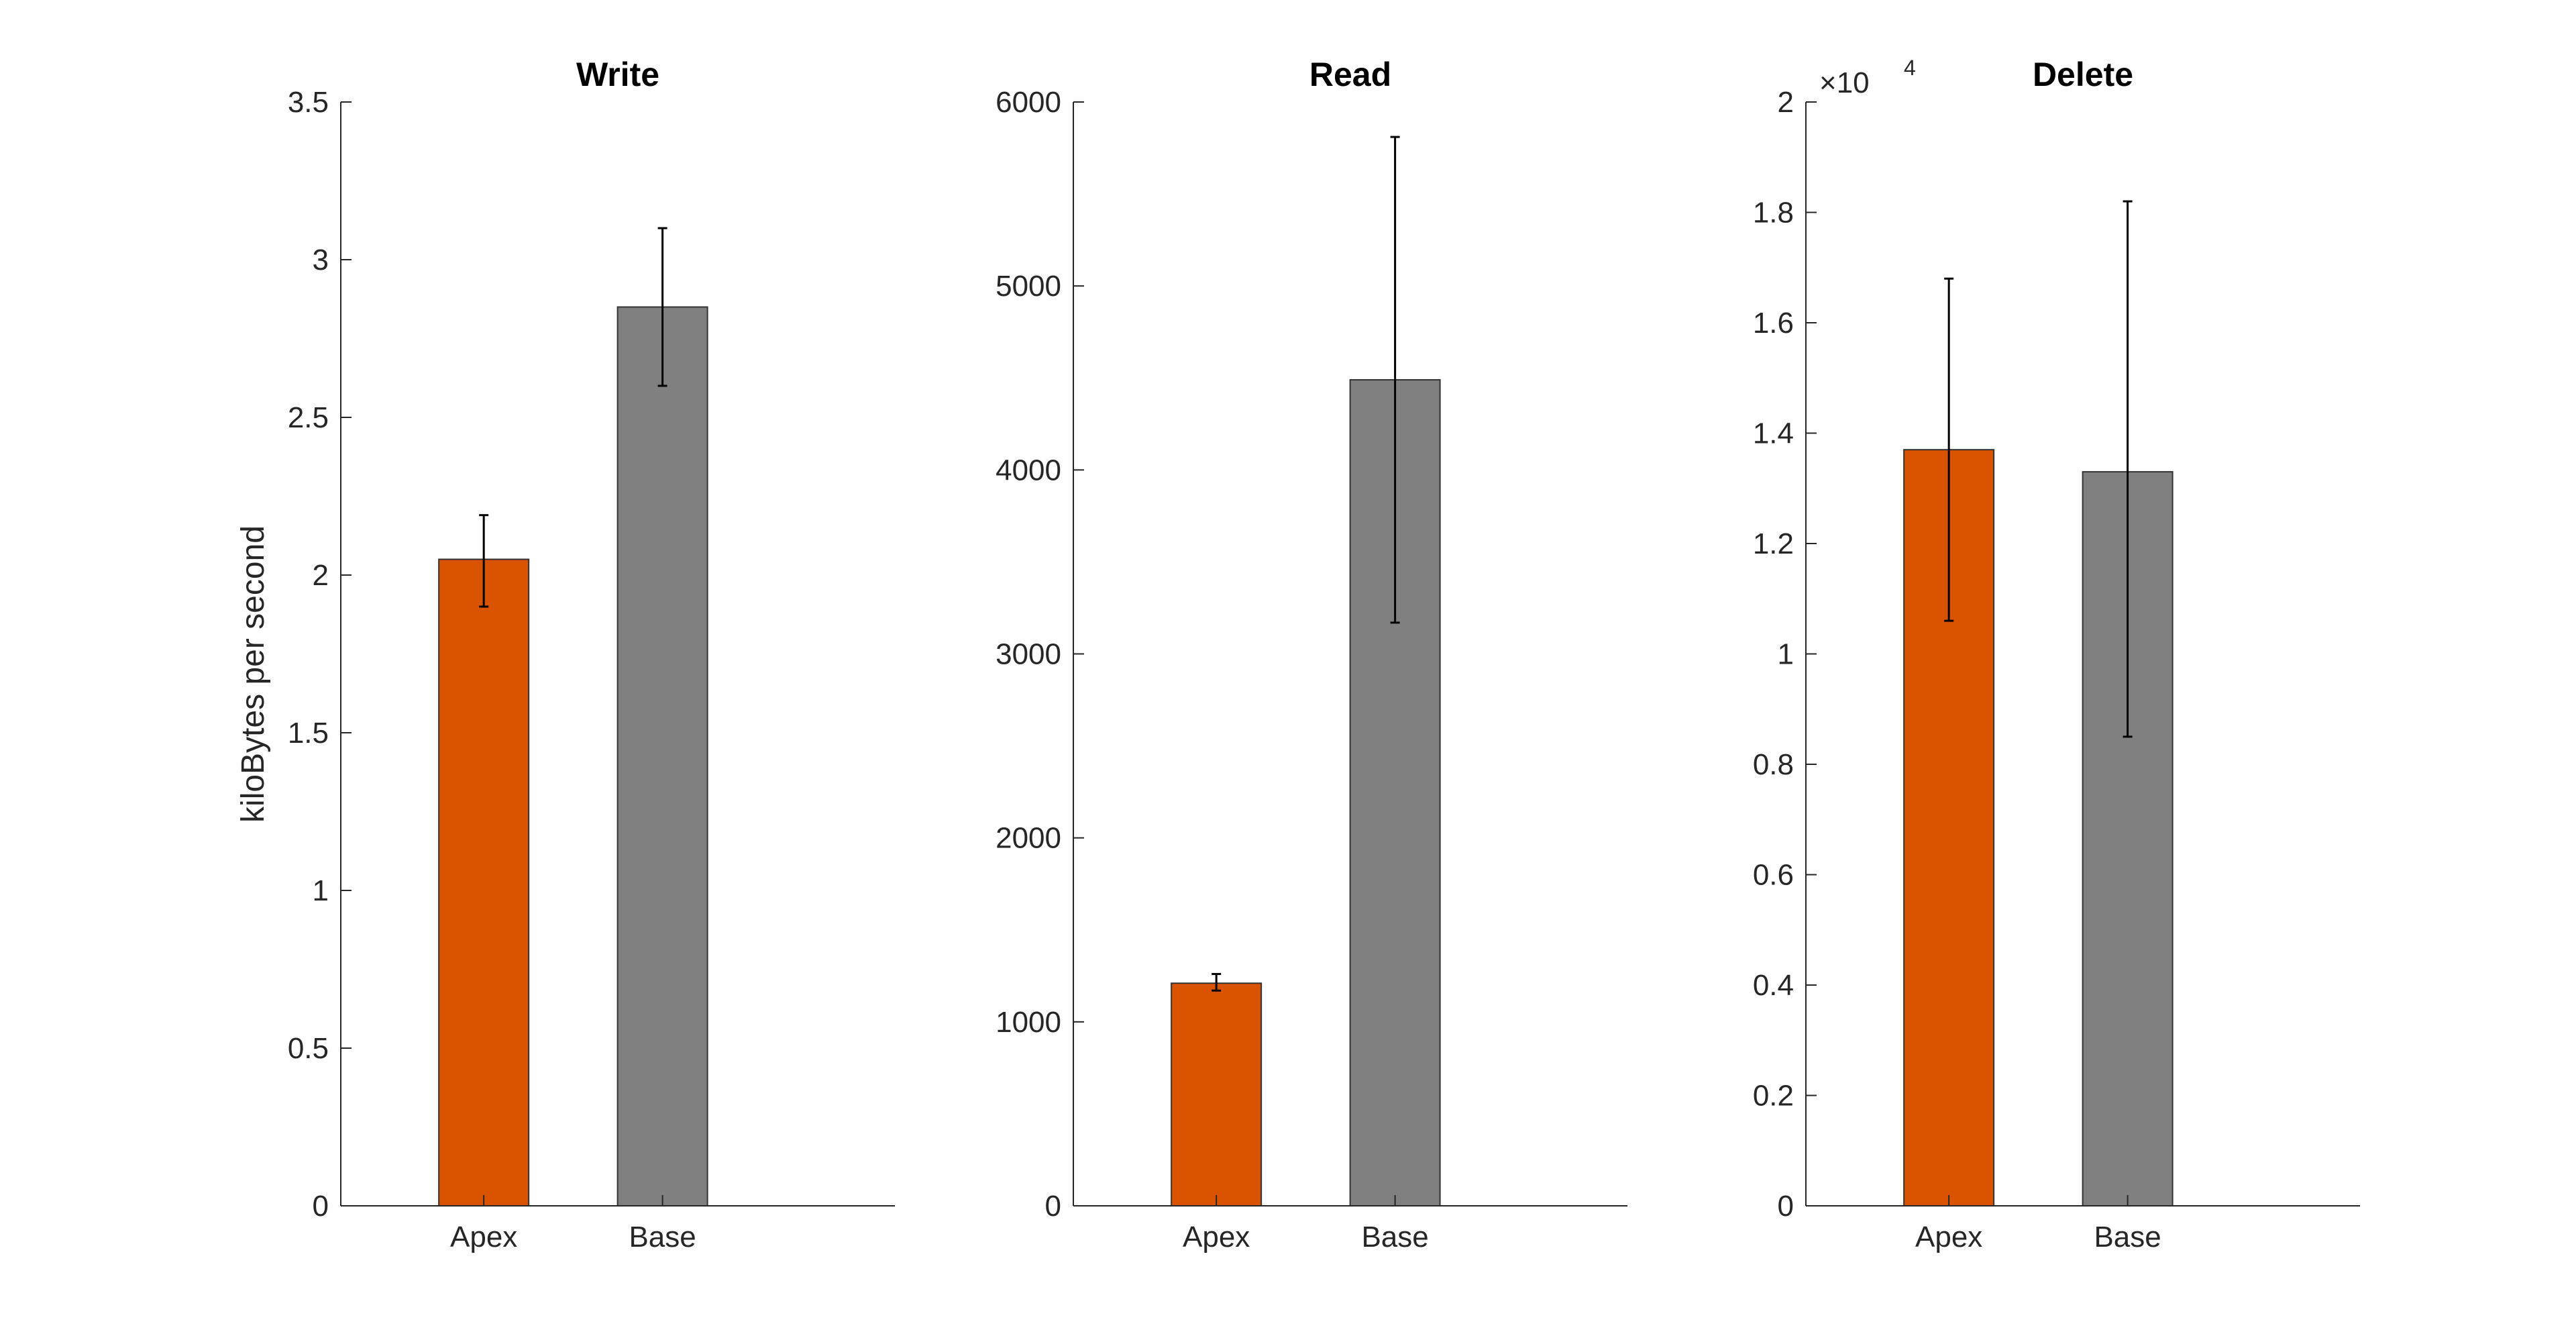 The image size is (2576, 1336). What do you see at coordinates (1773, 433) in the screenshot?
I see `y-tick-label: 1.4` at bounding box center [1773, 433].